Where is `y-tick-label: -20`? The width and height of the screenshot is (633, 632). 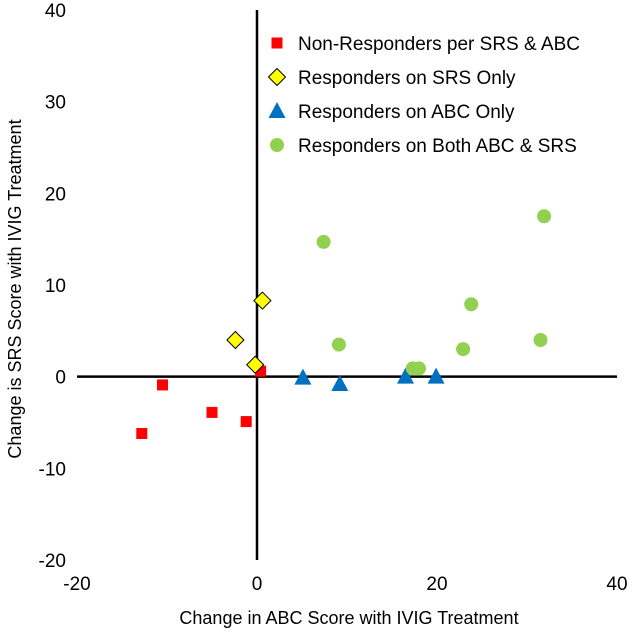
y-tick-label: -20 is located at coordinates (52, 561).